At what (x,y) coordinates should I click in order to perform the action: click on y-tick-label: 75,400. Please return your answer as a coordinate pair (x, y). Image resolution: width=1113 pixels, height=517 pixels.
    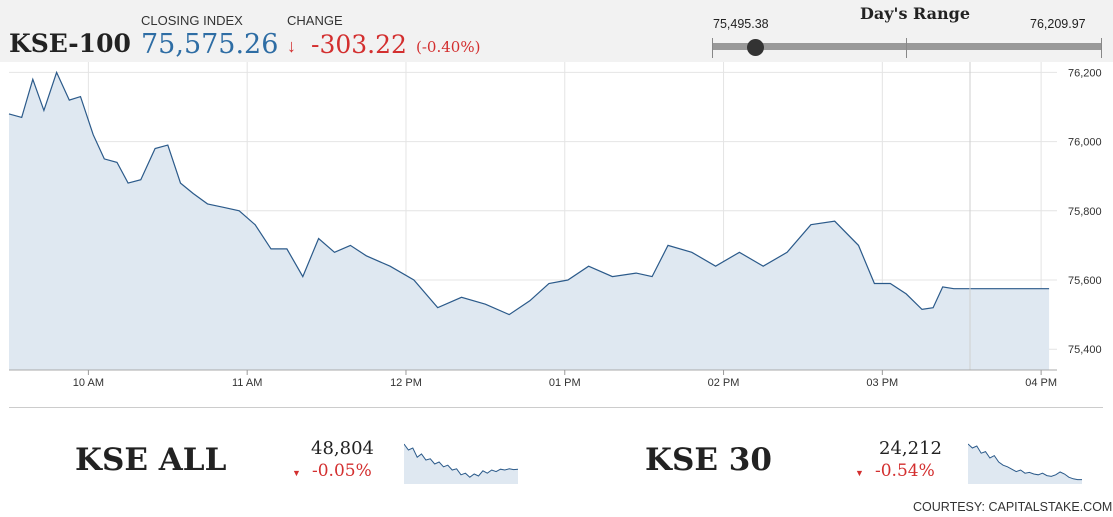
    Looking at the image, I should click on (1085, 350).